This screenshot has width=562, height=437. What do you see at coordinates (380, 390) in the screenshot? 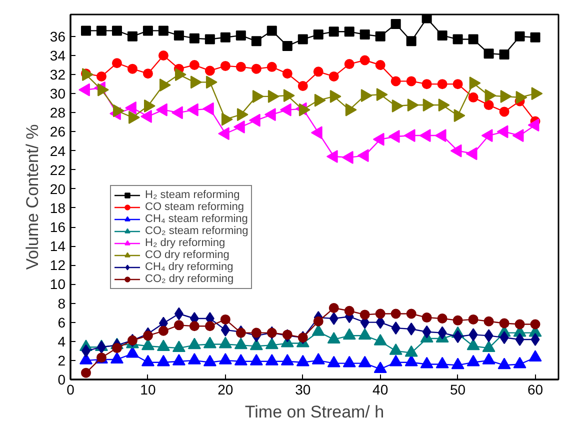
I see `x-tick-label: 40` at bounding box center [380, 390].